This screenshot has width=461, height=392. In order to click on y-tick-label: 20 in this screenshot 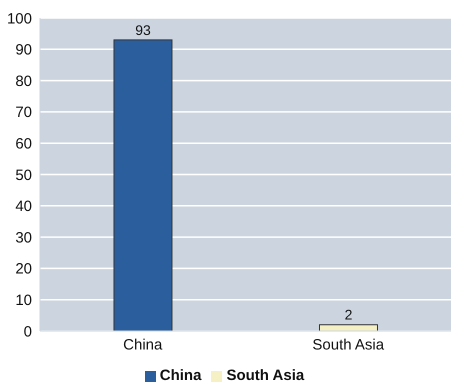, I will do `click(23, 269)`.